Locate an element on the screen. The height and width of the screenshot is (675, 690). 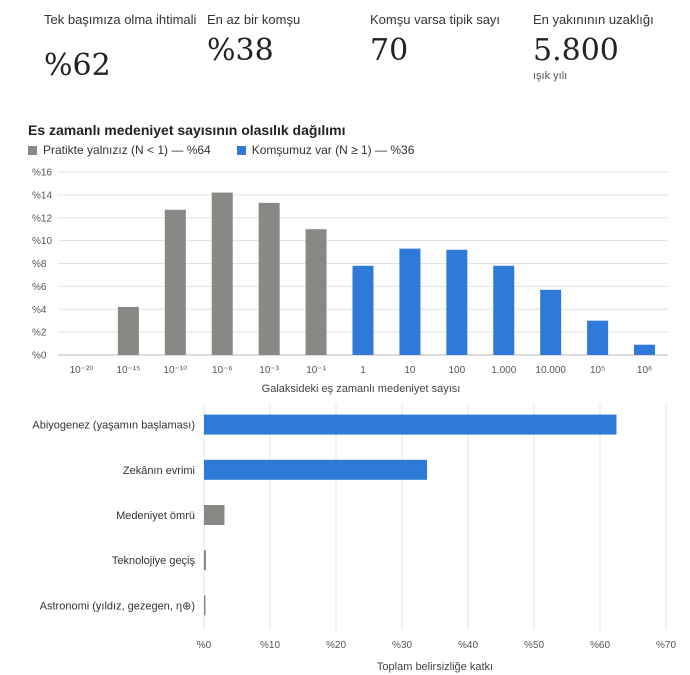
x-axis-title: Toplam belirsizliğe katkı is located at coordinates (435, 667).